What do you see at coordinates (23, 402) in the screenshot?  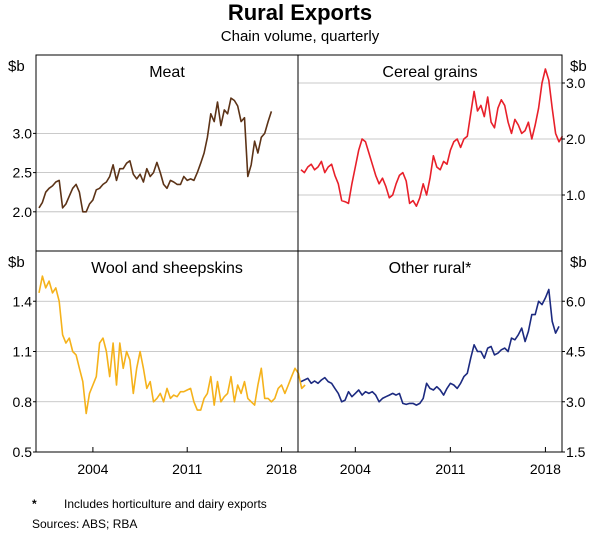 I see `wool-and-sheepskins-ytick-label: 0.8` at bounding box center [23, 402].